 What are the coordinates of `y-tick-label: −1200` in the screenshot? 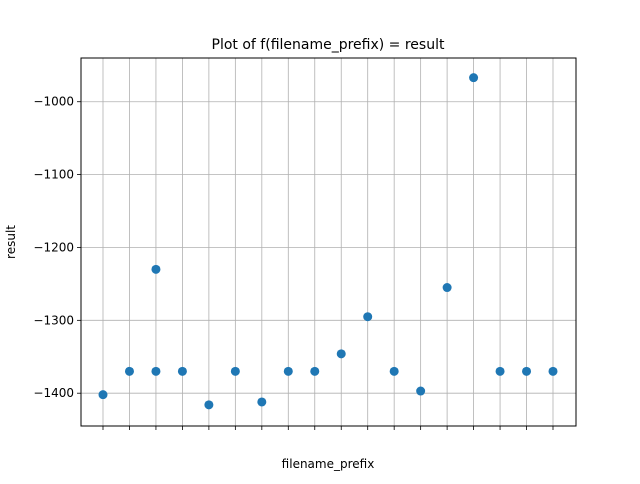 It's located at (53, 247).